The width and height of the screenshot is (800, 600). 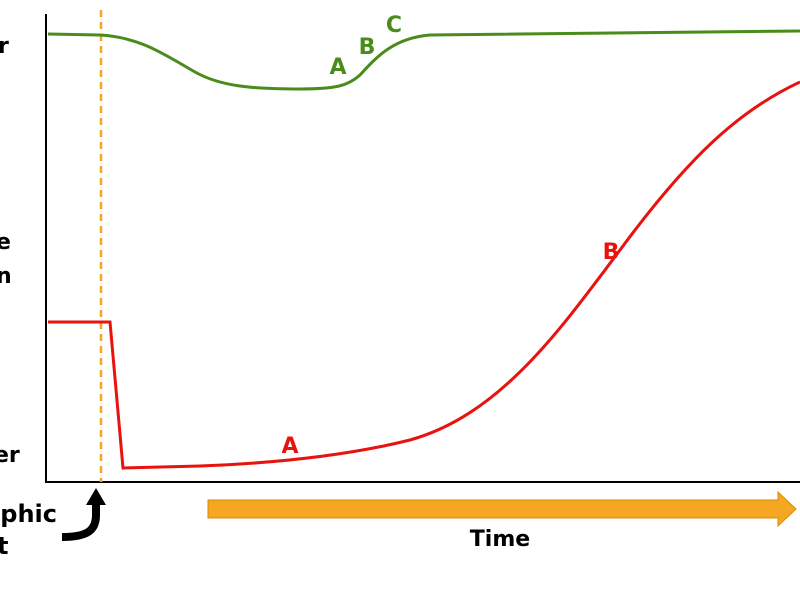 What do you see at coordinates (502, 509) in the screenshot?
I see `time-arrow` at bounding box center [502, 509].